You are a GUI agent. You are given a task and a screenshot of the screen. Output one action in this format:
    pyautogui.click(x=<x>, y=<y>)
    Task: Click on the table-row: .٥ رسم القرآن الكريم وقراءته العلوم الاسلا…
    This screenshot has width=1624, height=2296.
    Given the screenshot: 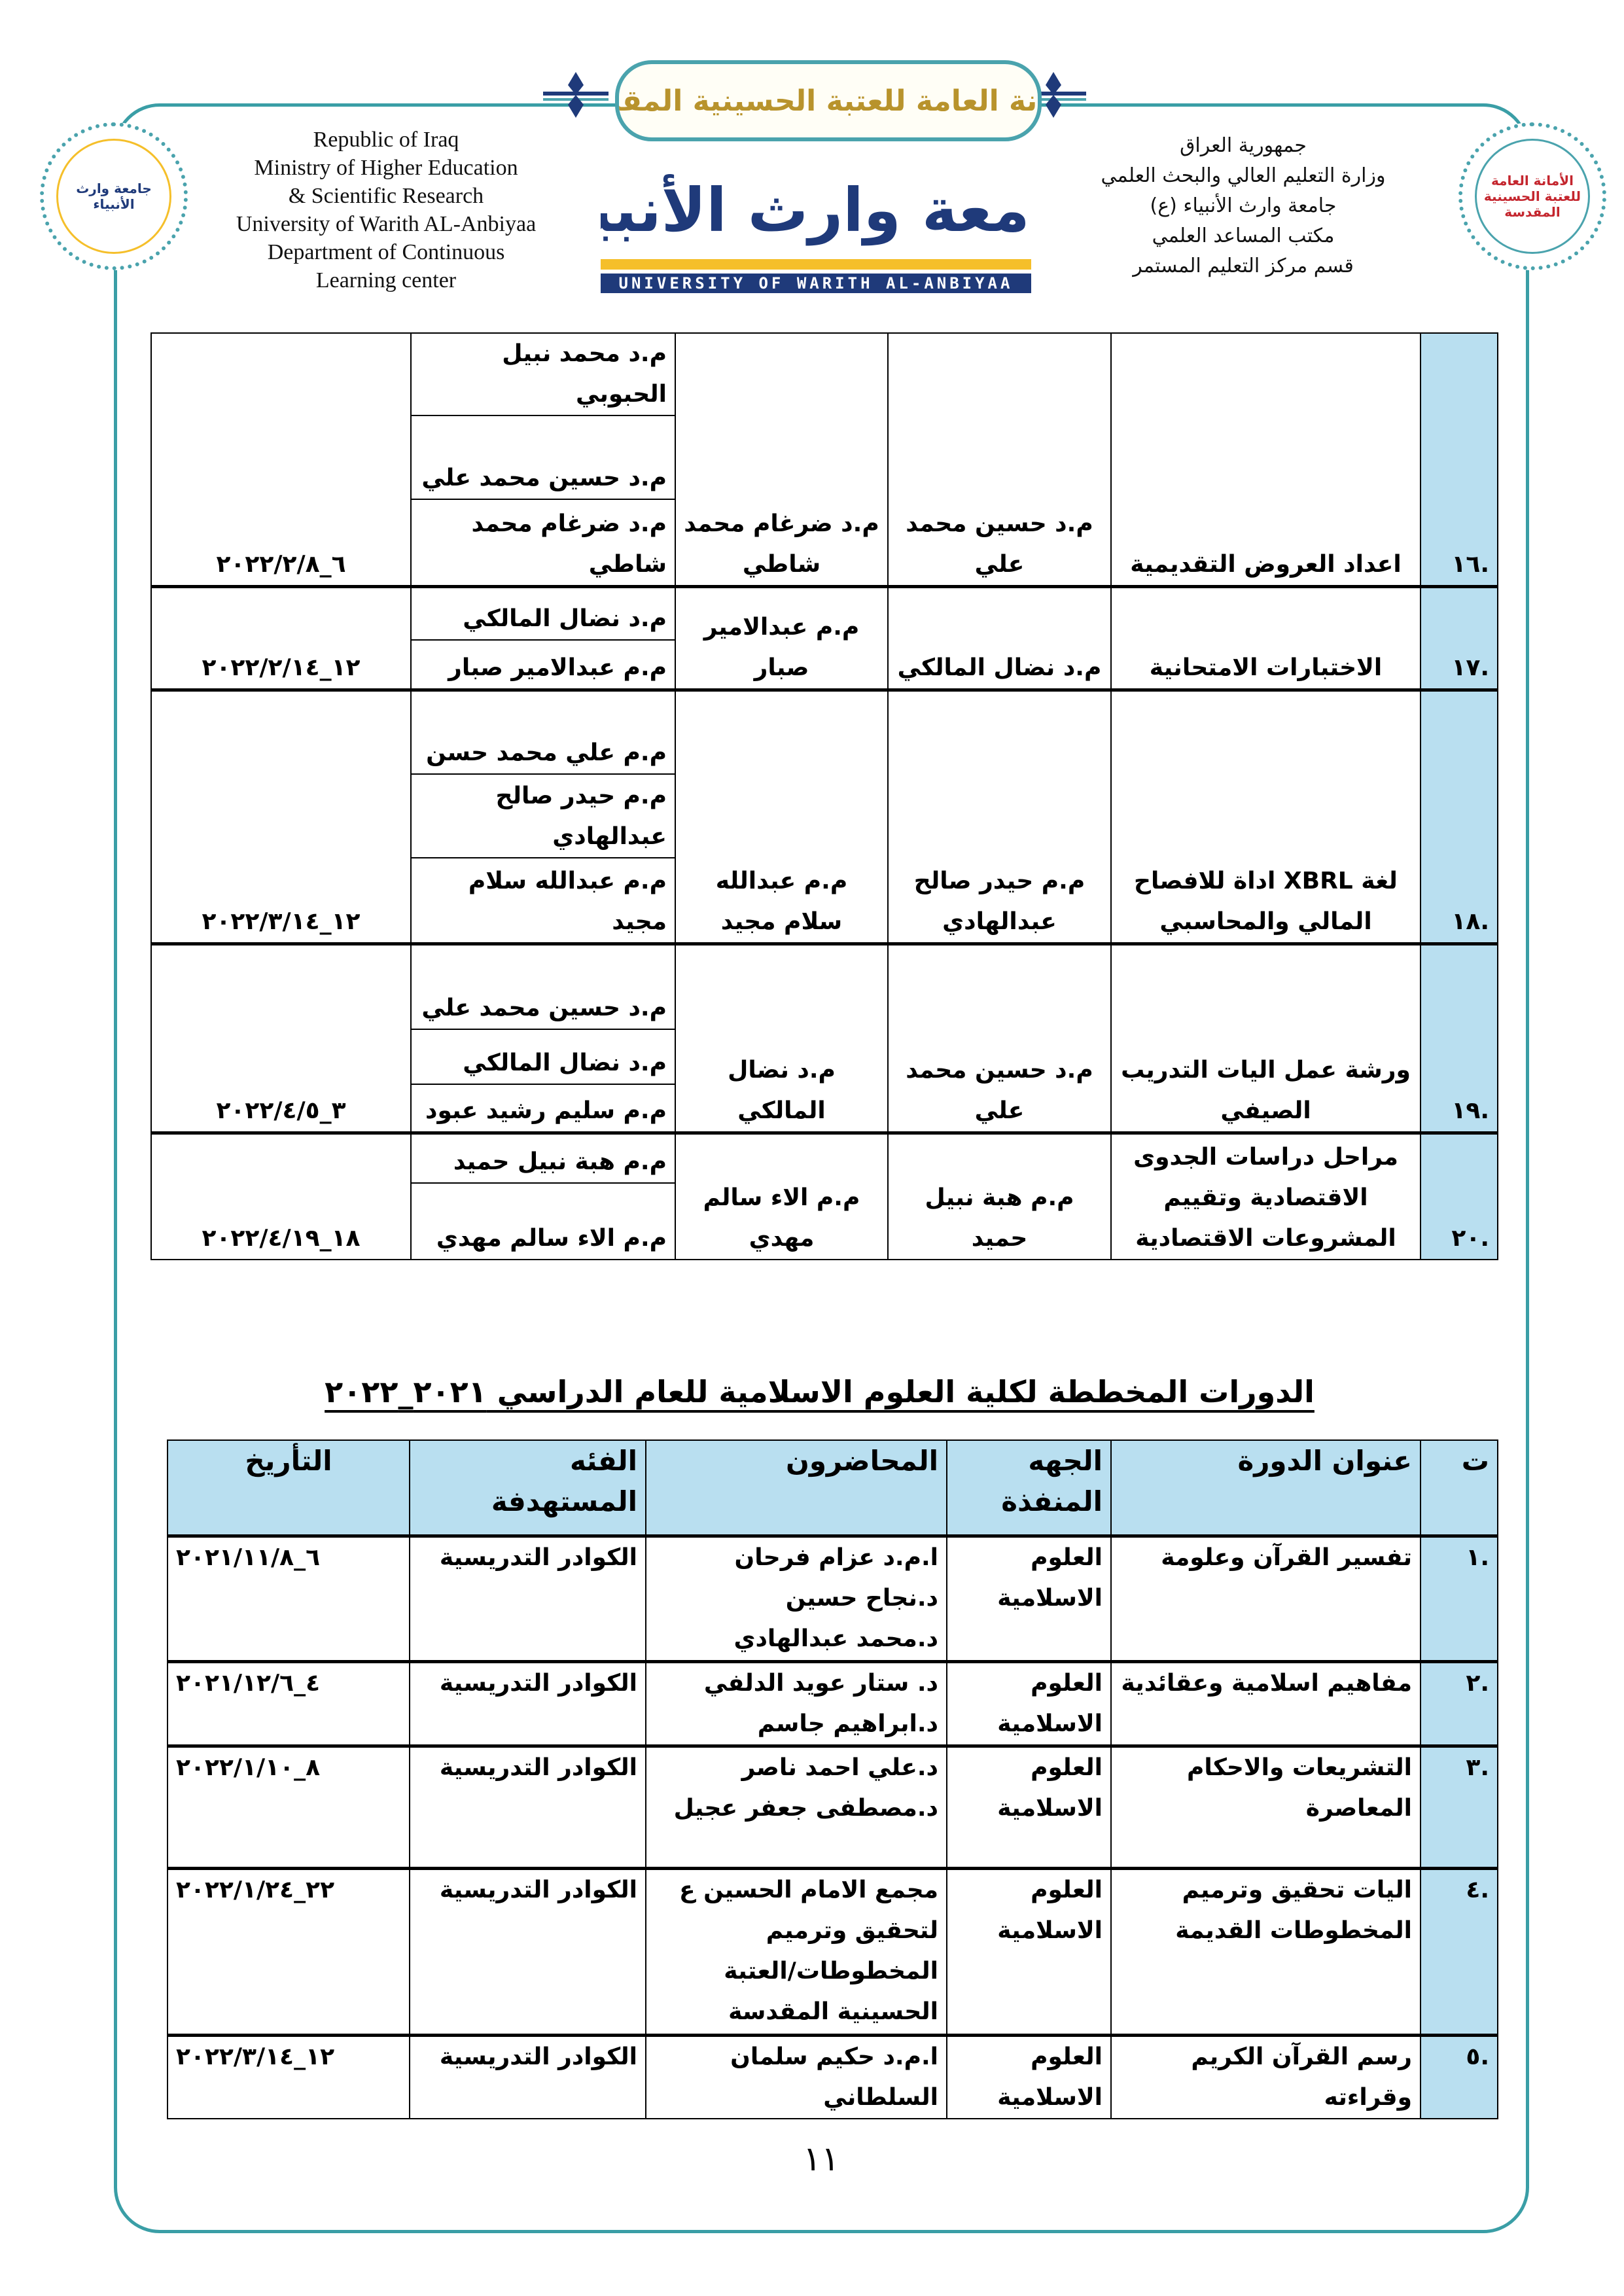 What is the action you would take?
    pyautogui.click(x=832, y=2076)
    